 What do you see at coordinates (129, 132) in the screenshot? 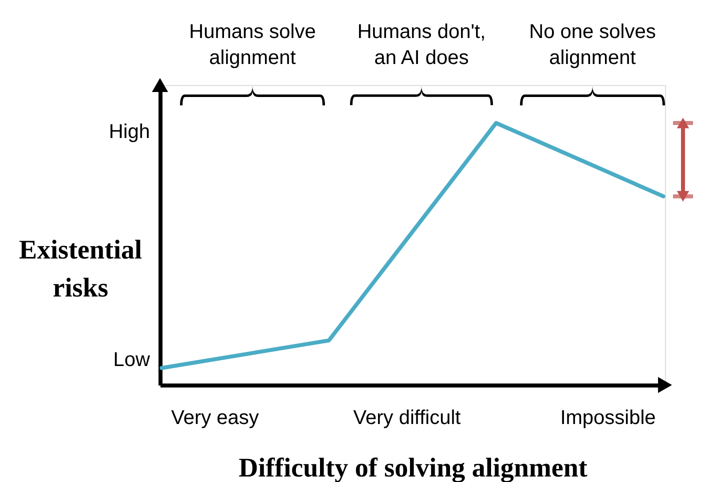
I see `text: High` at bounding box center [129, 132].